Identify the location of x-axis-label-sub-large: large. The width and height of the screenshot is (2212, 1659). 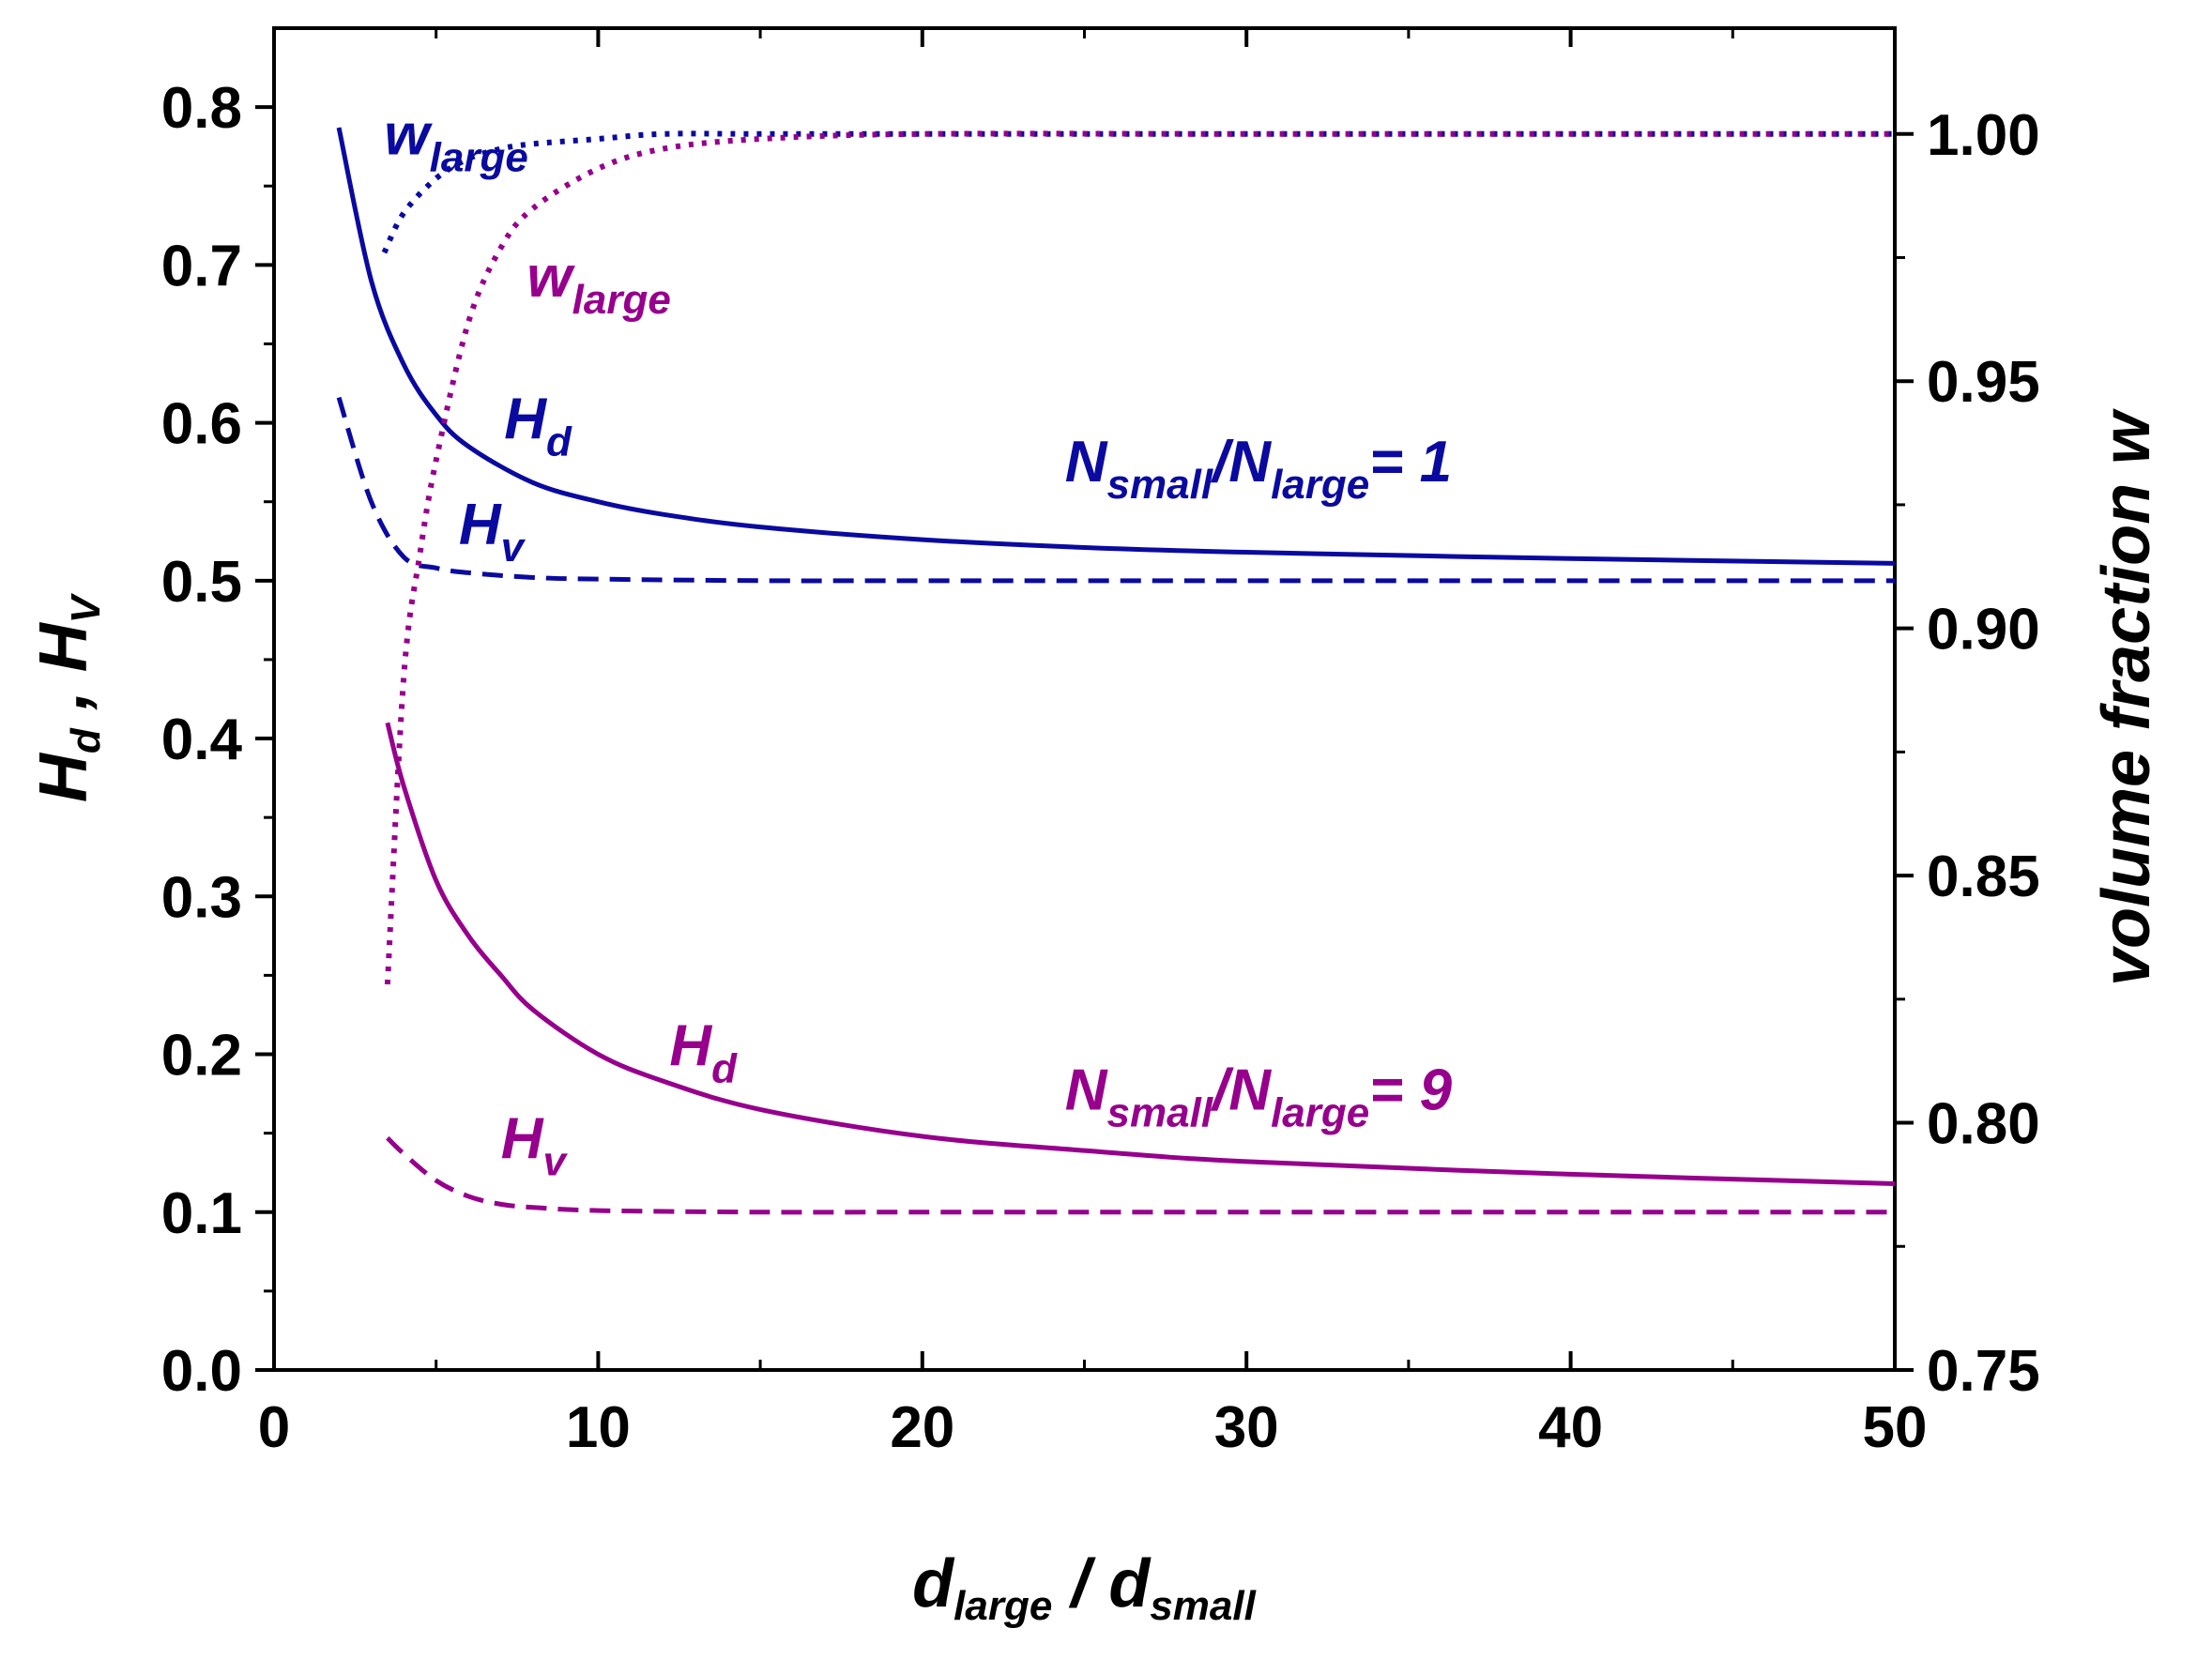
(1002, 1606).